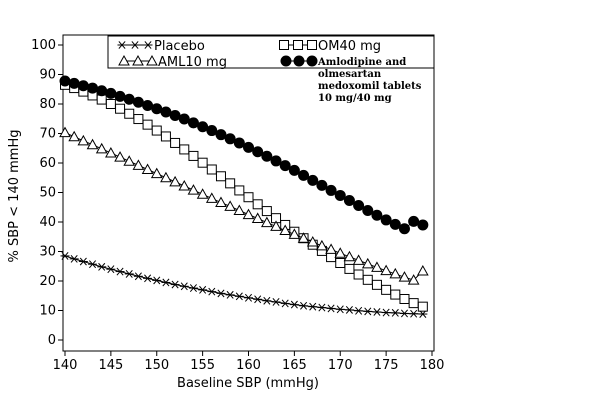 Image resolution: width=594 pixels, height=411 pixels. Describe the element at coordinates (370, 86) in the screenshot. I see `legend-label: medoxomil tablets` at that location.